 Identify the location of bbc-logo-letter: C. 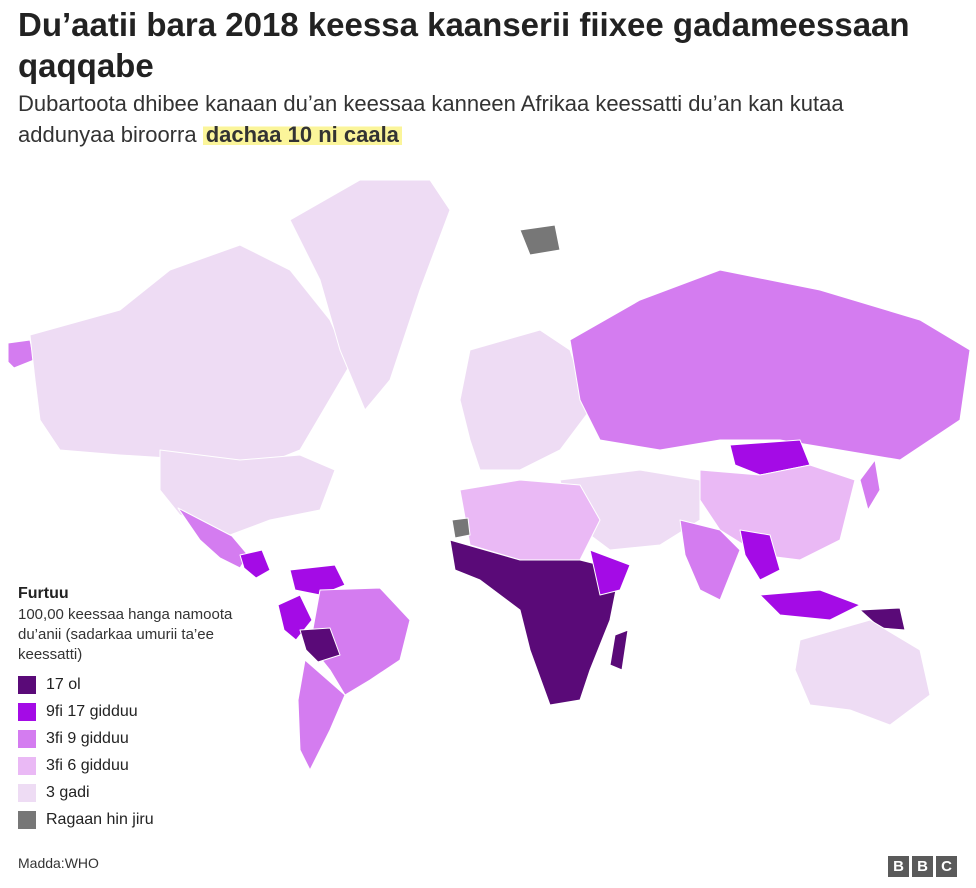
(946, 866).